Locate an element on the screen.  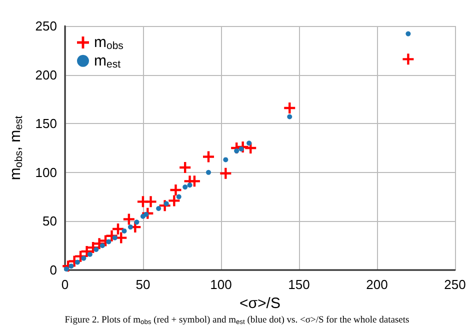
x-tick-label: 100 is located at coordinates (221, 284).